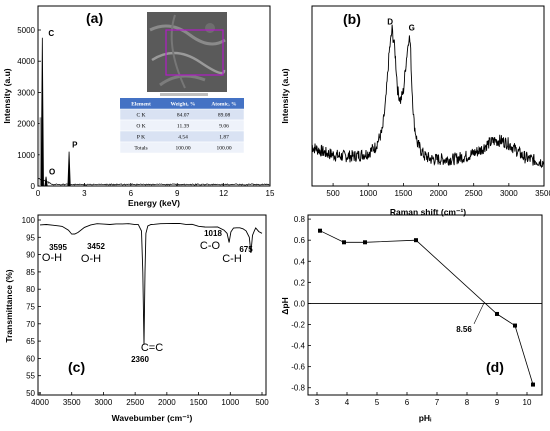 Image resolution: width=550 pixels, height=431 pixels. Describe the element at coordinates (30, 358) in the screenshot. I see `y-tick-label: 60` at that location.